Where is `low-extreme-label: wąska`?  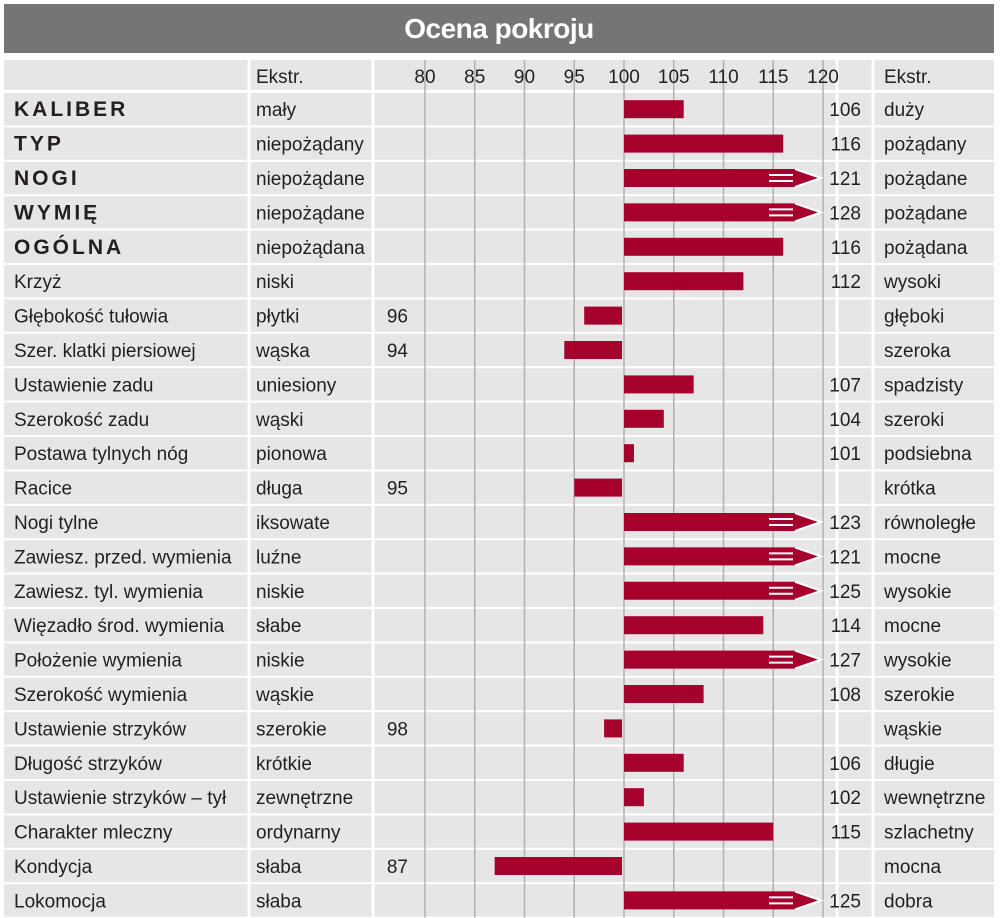
low-extreme-label: wąska is located at coordinates (282, 351).